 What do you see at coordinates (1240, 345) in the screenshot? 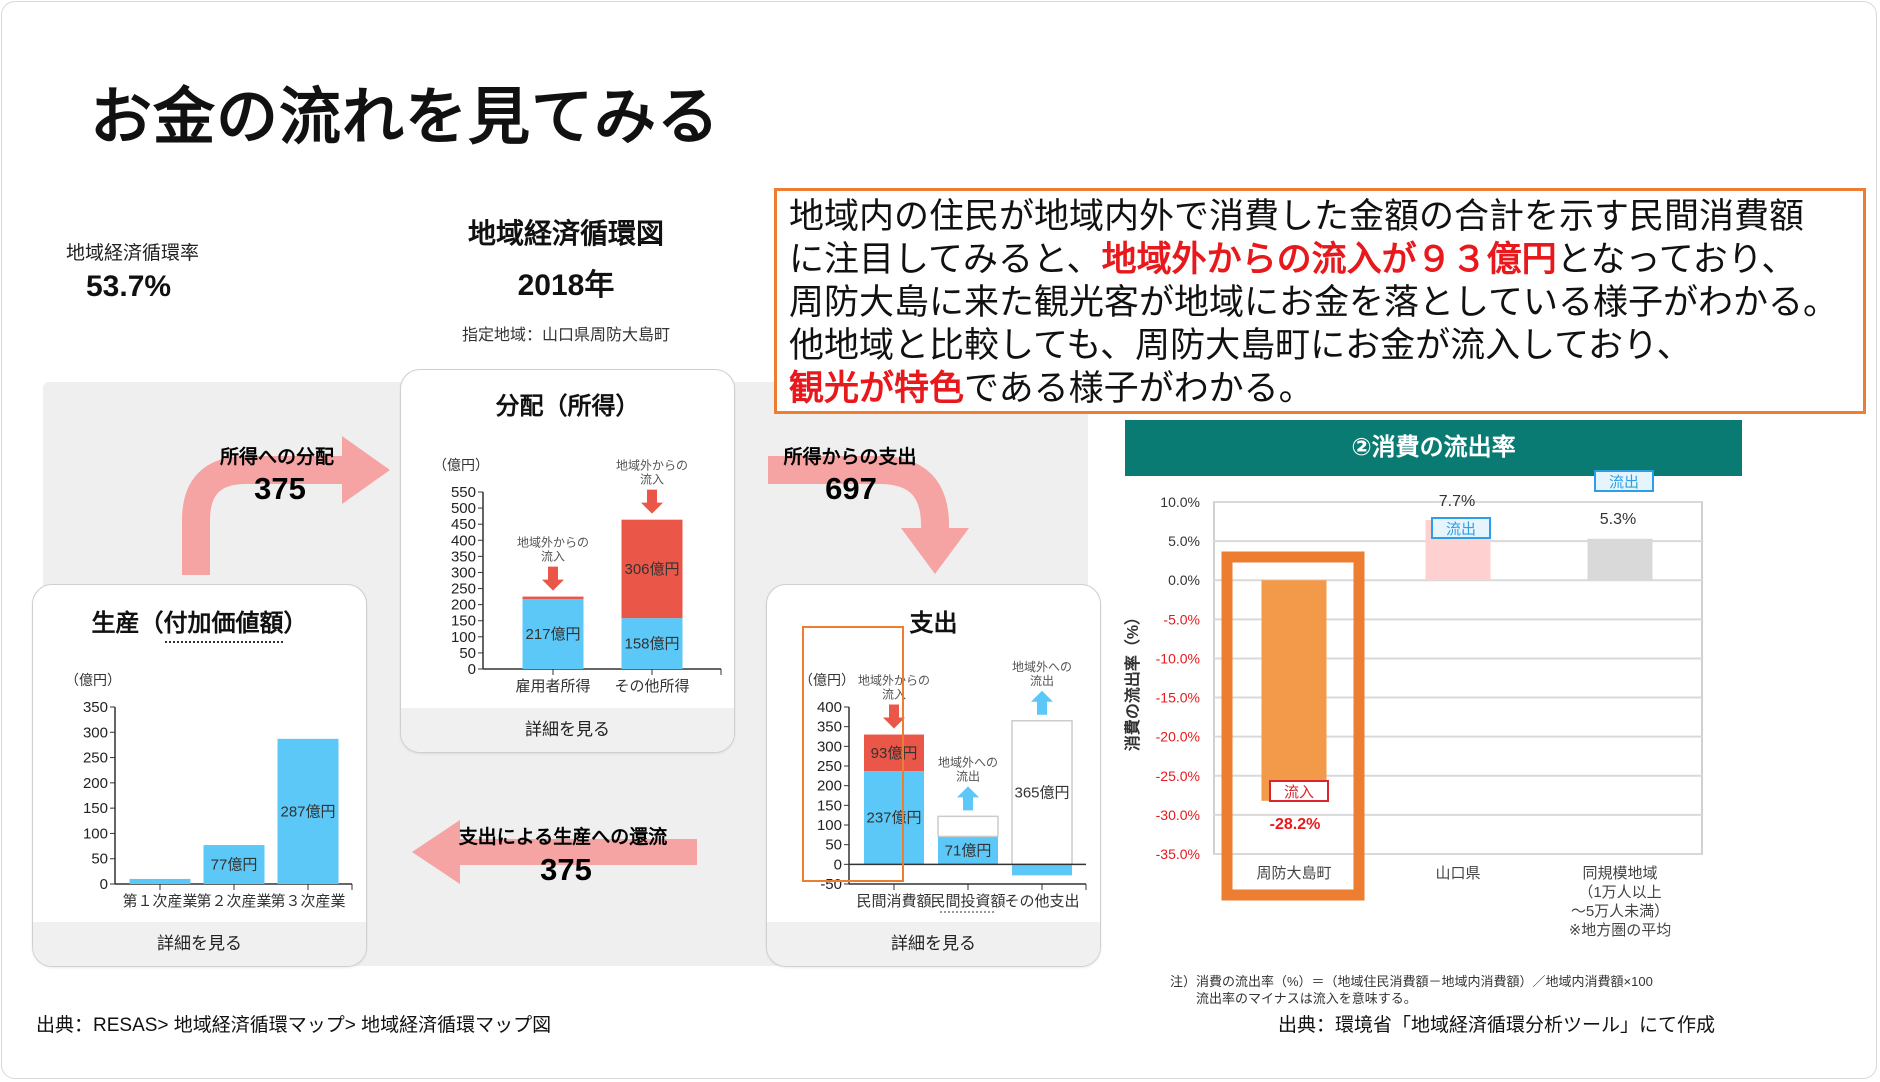
I see `callout-text: 他地域と比較しても、周防大島町にお金が流入しており、` at bounding box center [1240, 345].